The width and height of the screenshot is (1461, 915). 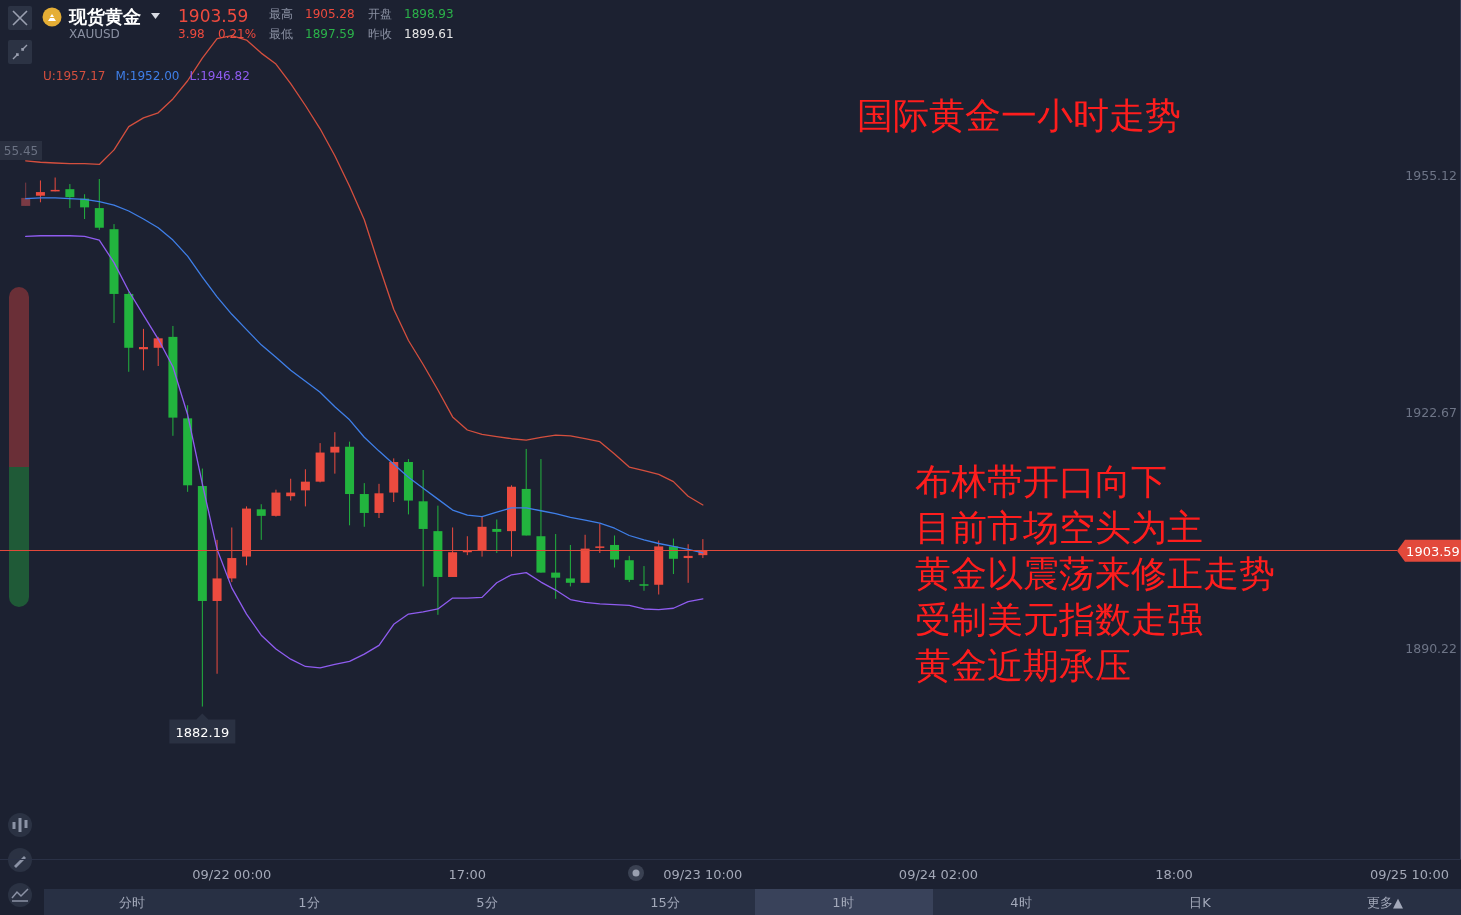 What do you see at coordinates (21, 151) in the screenshot?
I see `annotation: 55.45` at bounding box center [21, 151].